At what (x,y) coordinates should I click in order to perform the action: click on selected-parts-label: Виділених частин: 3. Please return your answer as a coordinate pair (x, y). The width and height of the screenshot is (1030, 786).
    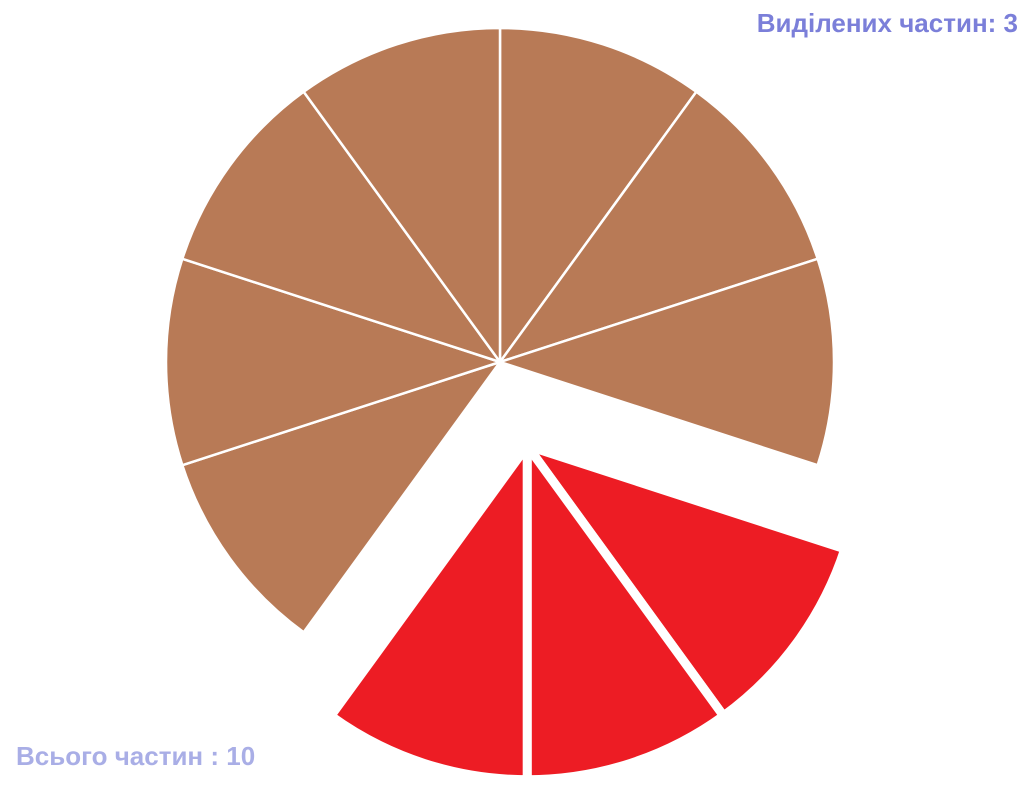
    Looking at the image, I should click on (887, 23).